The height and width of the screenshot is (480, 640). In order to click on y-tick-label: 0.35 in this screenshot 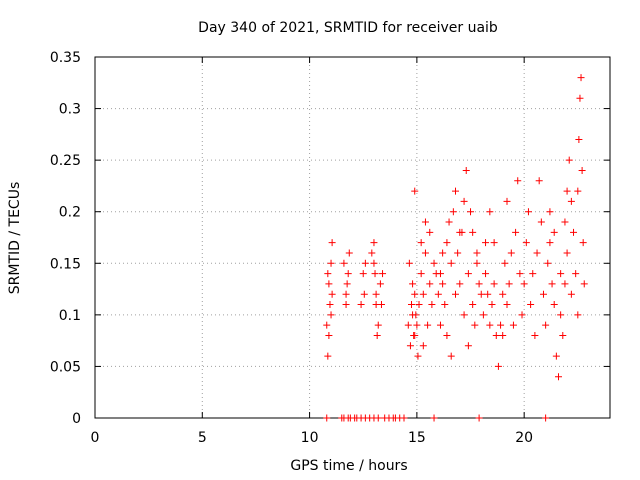, I will do `click(65, 58)`.